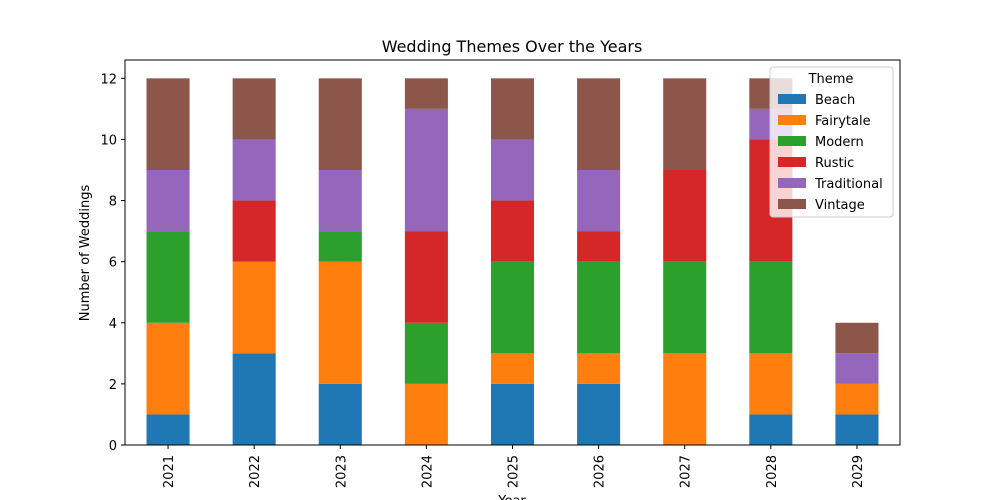 The height and width of the screenshot is (500, 1000). I want to click on x-tick-label: 2029, so click(858, 471).